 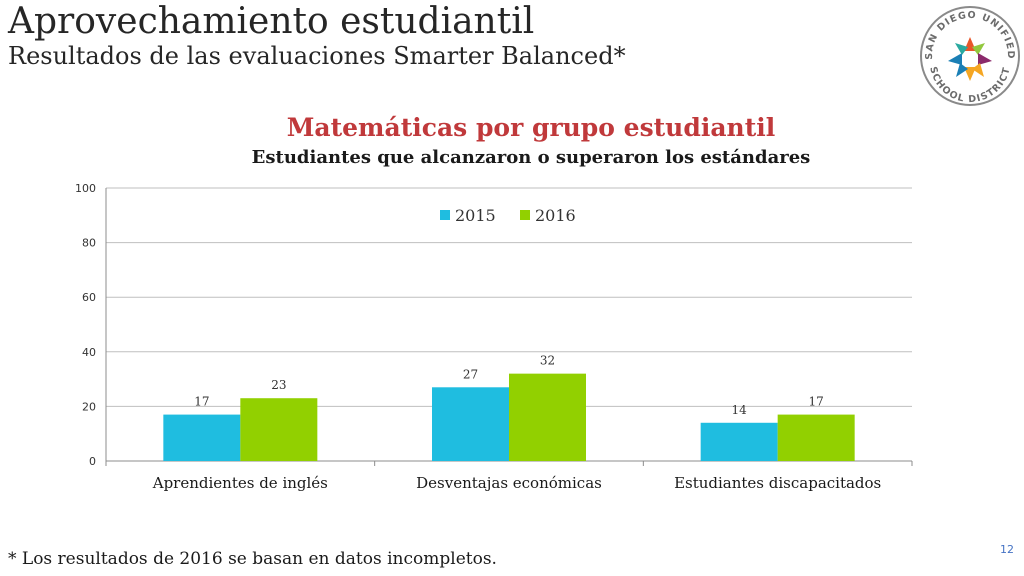 I want to click on y-tick-label: 40, so click(x=89, y=352).